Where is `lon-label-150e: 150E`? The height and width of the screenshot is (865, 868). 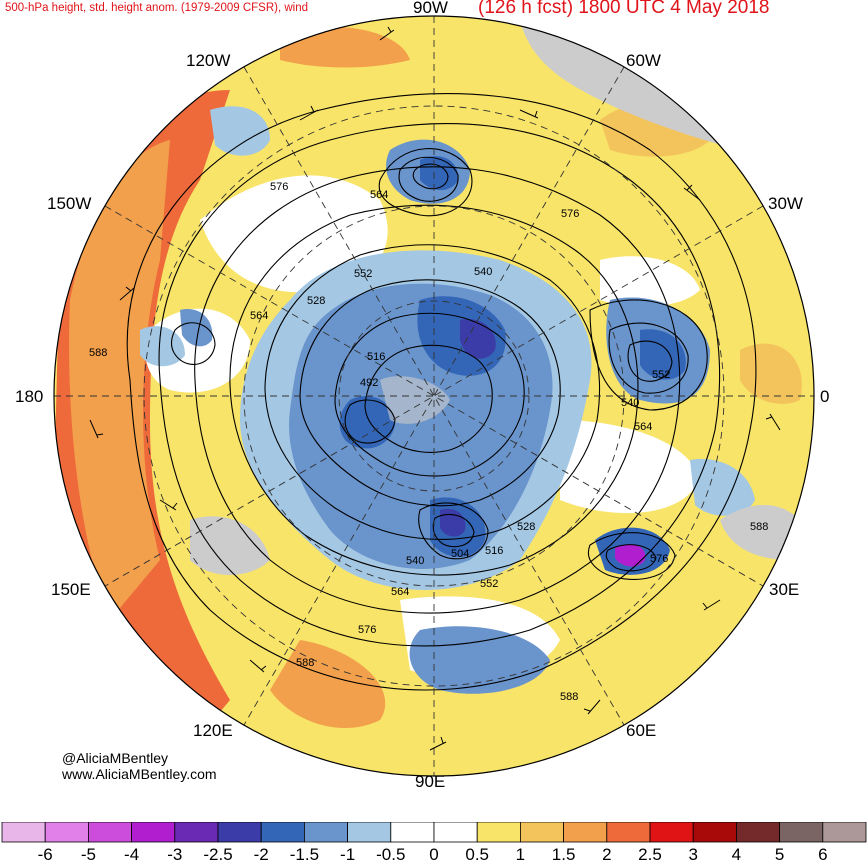
lon-label-150e: 150E is located at coordinates (71, 589).